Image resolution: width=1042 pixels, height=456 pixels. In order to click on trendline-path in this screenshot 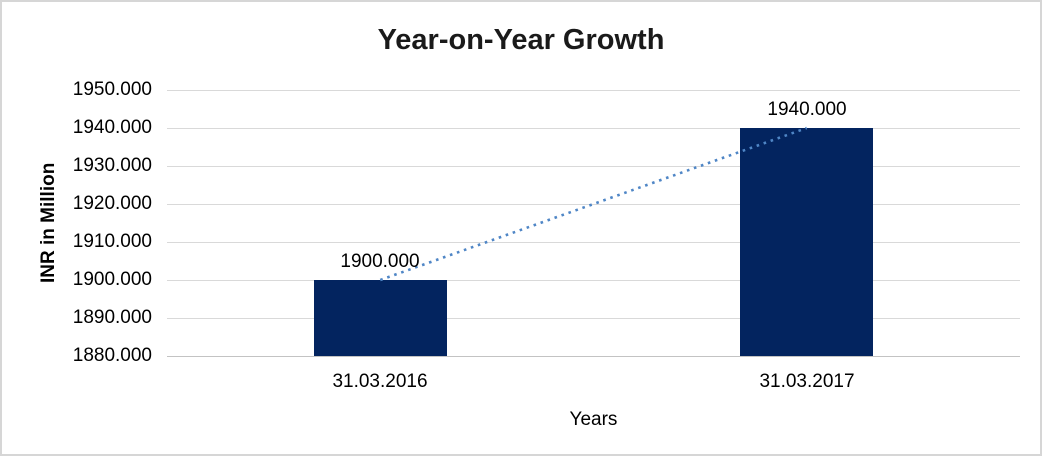, I will do `click(593, 204)`.